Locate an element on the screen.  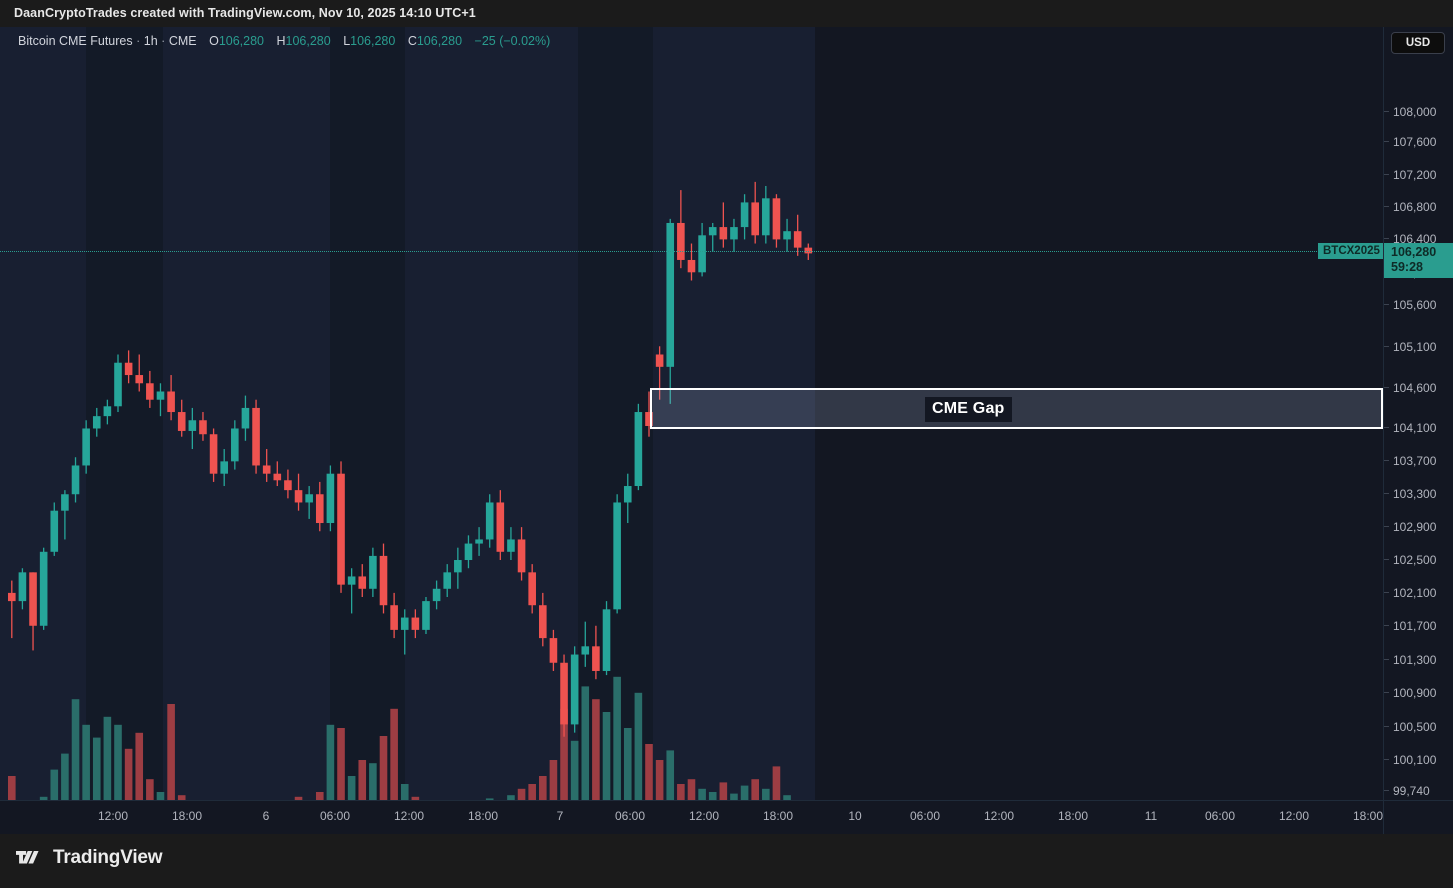
price-tick-label: 104,600 is located at coordinates (1415, 388).